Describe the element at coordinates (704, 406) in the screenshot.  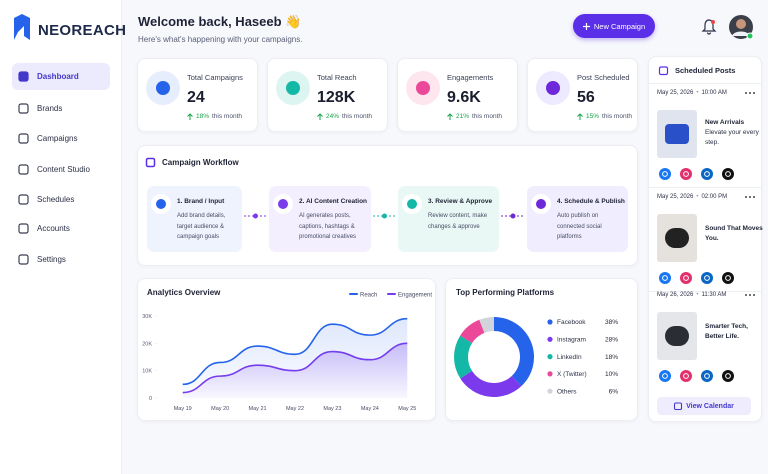
I see `view-calendar-button: View Calendar` at that location.